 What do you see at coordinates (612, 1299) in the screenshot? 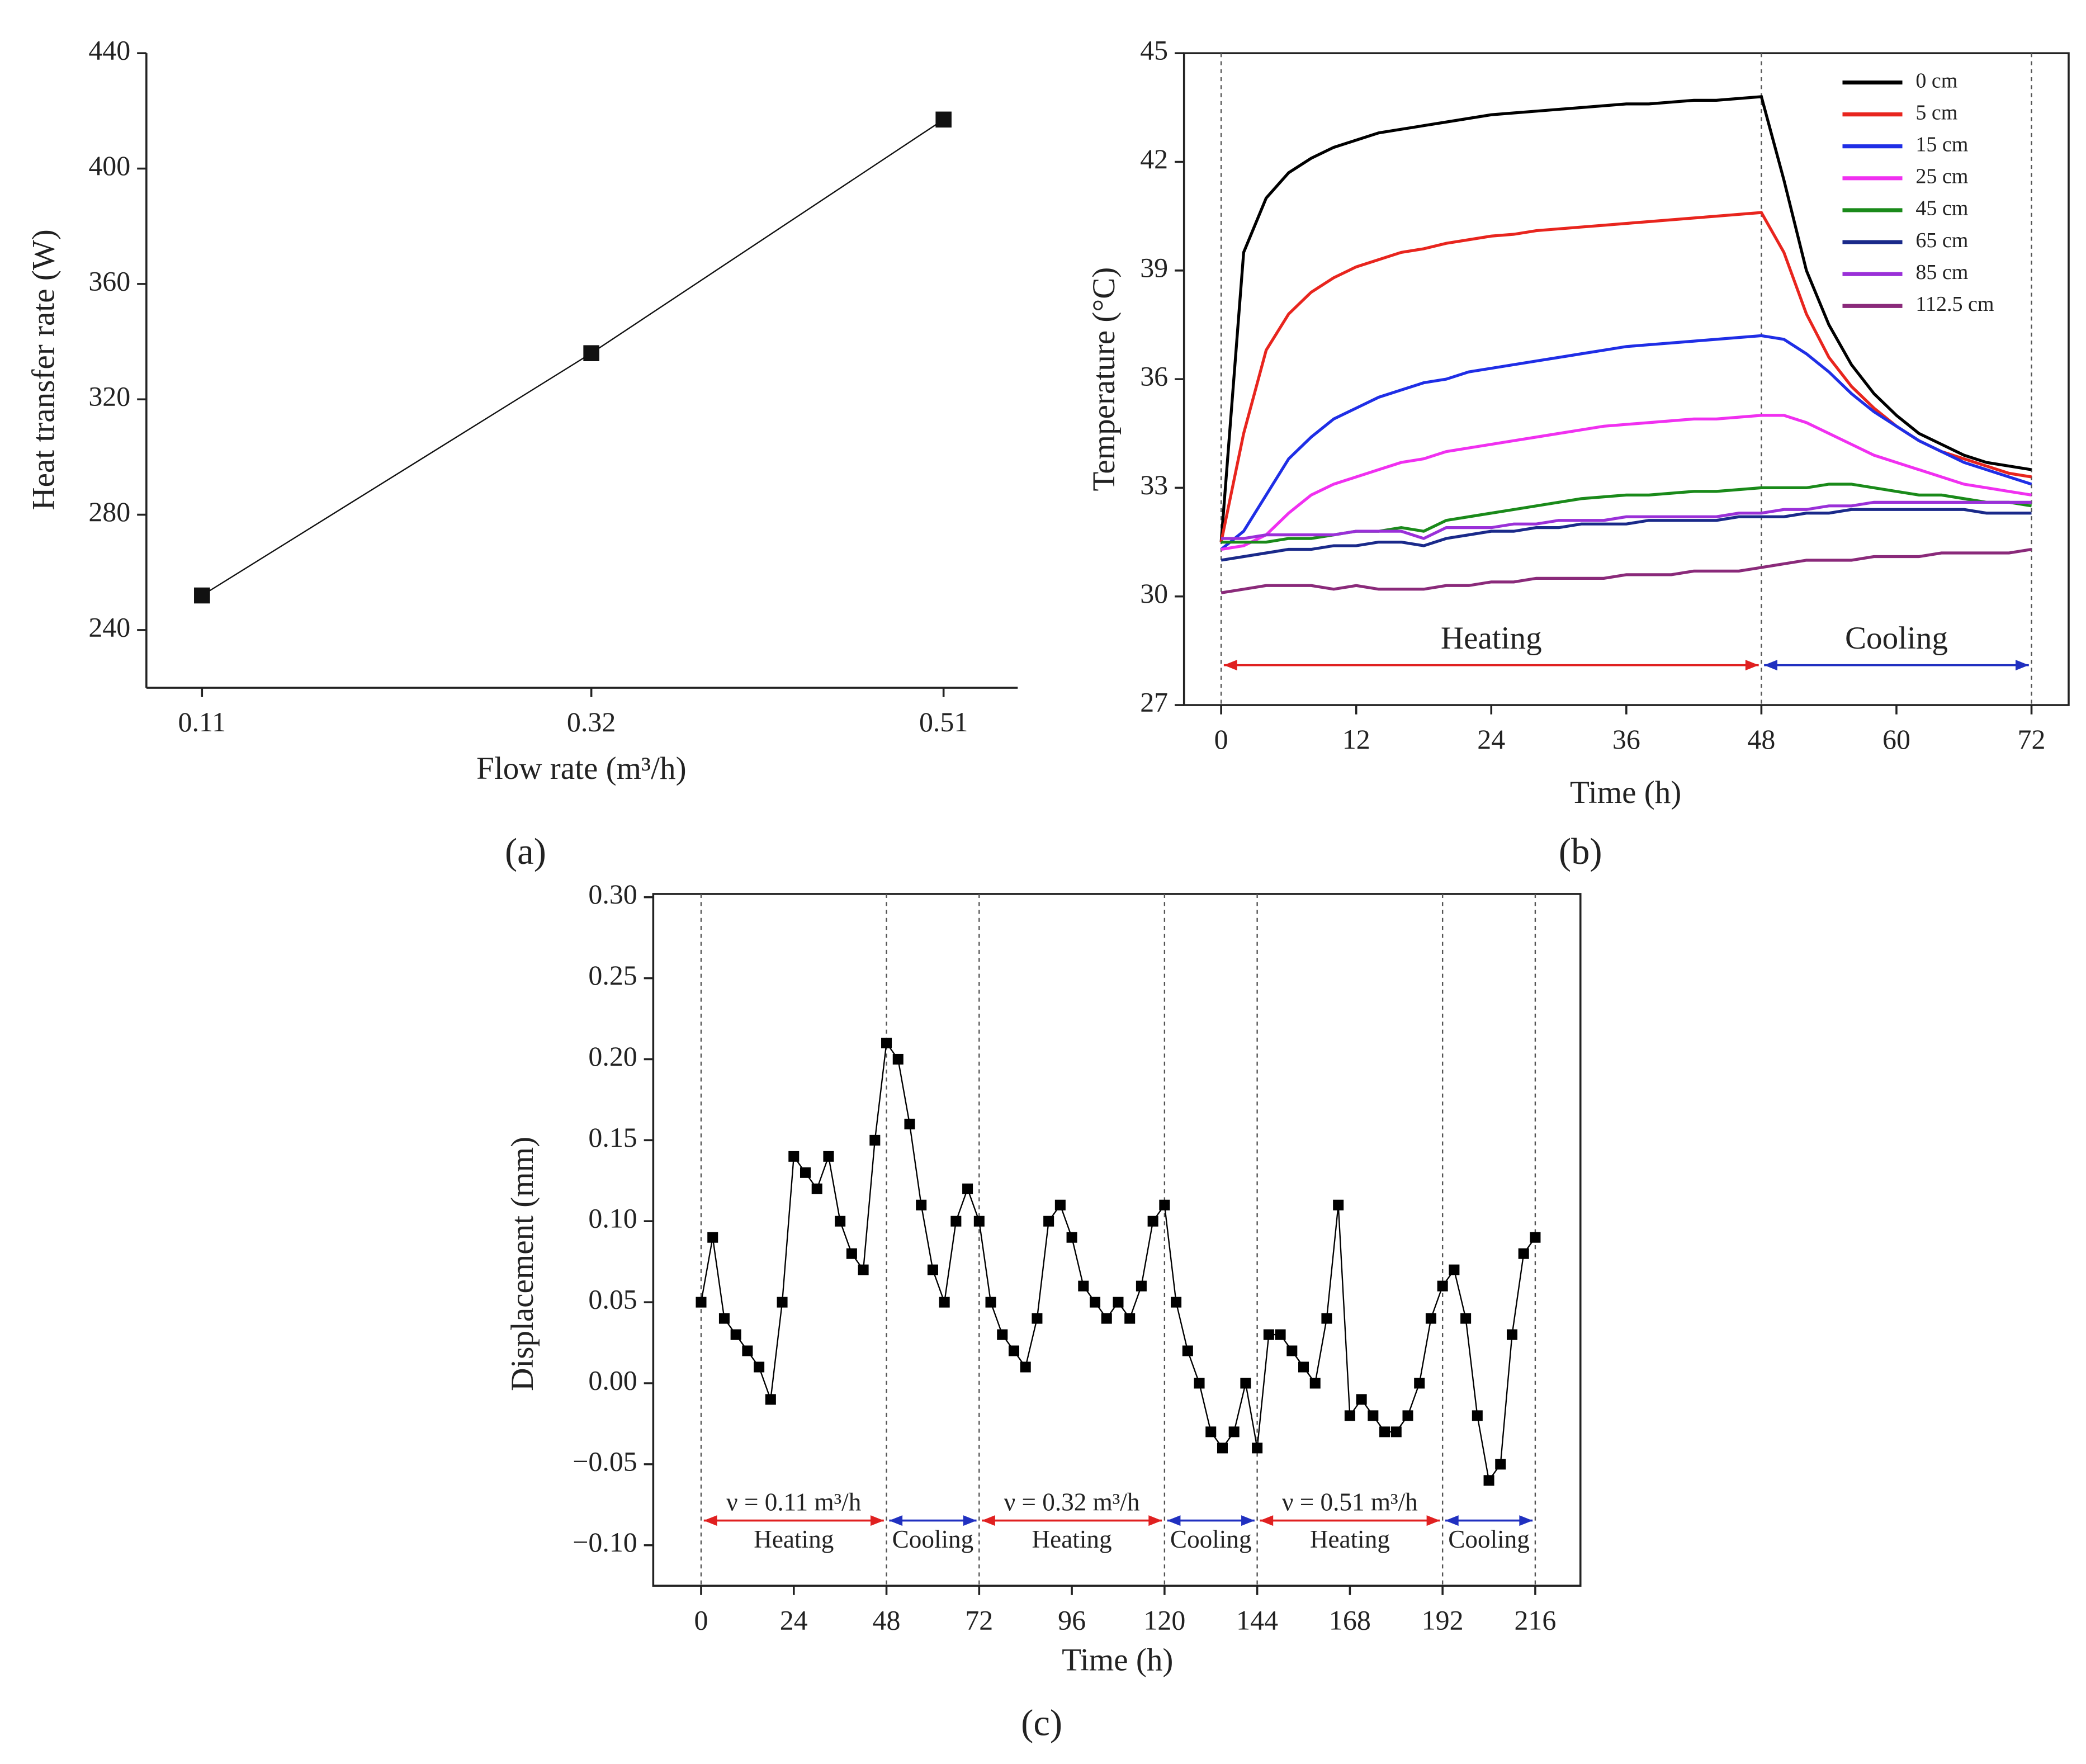
I see `y-tick-label: 0.05` at bounding box center [612, 1299].